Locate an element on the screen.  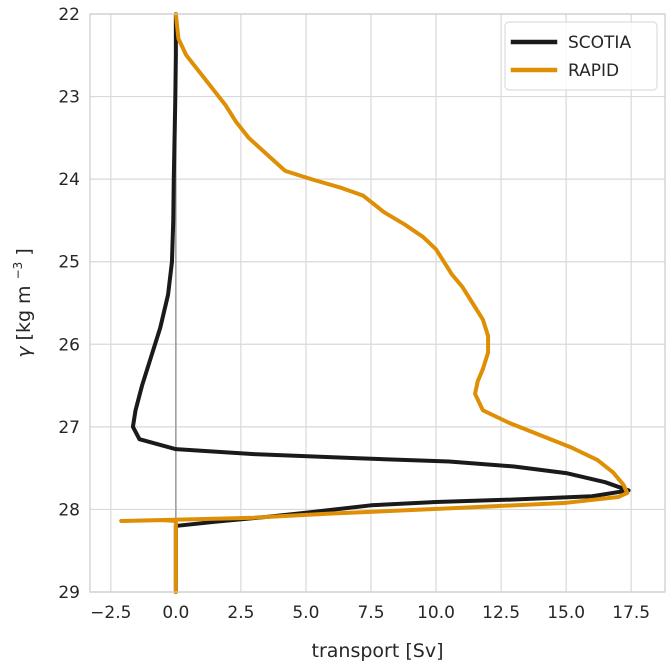
x-tick-label: 7.5 is located at coordinates (370, 613).